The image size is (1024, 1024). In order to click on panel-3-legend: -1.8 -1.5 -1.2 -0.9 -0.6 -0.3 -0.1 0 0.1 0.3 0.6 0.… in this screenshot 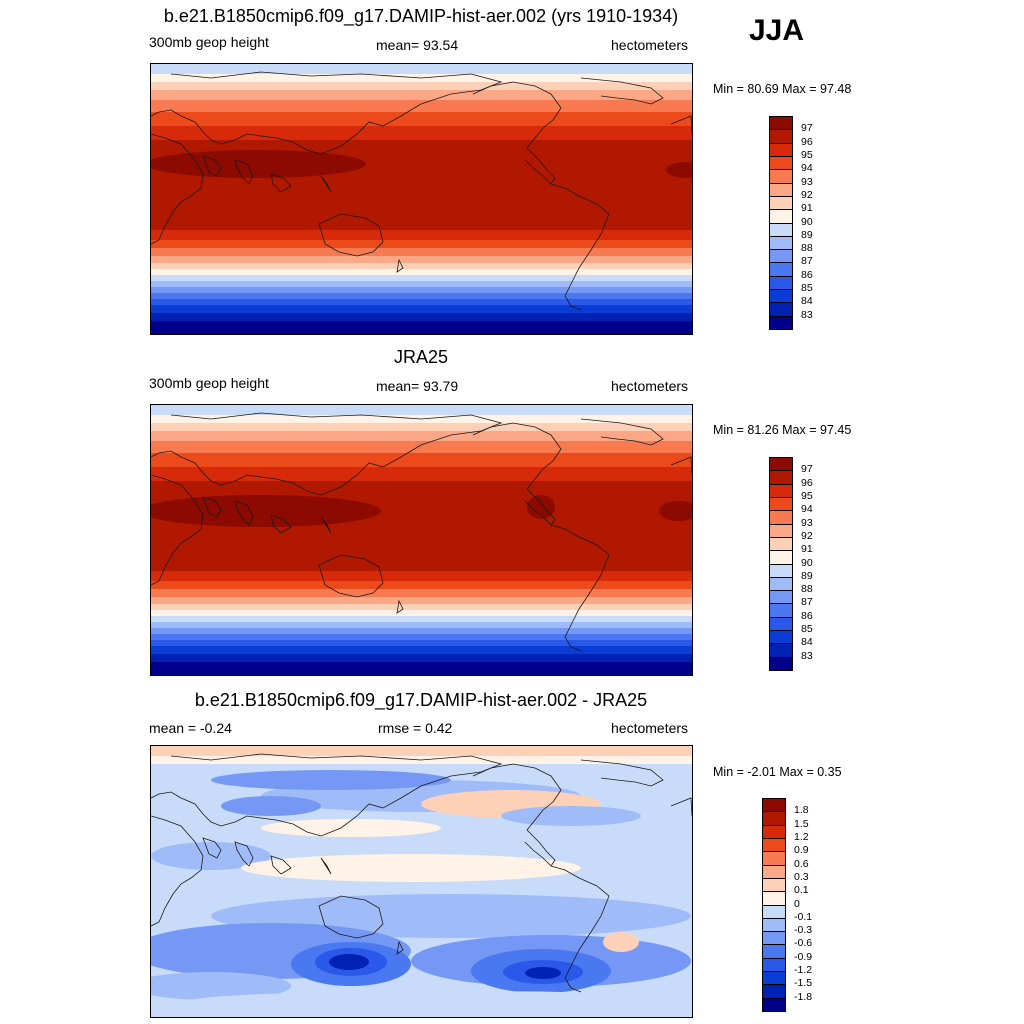, I will do `click(787, 905)`.